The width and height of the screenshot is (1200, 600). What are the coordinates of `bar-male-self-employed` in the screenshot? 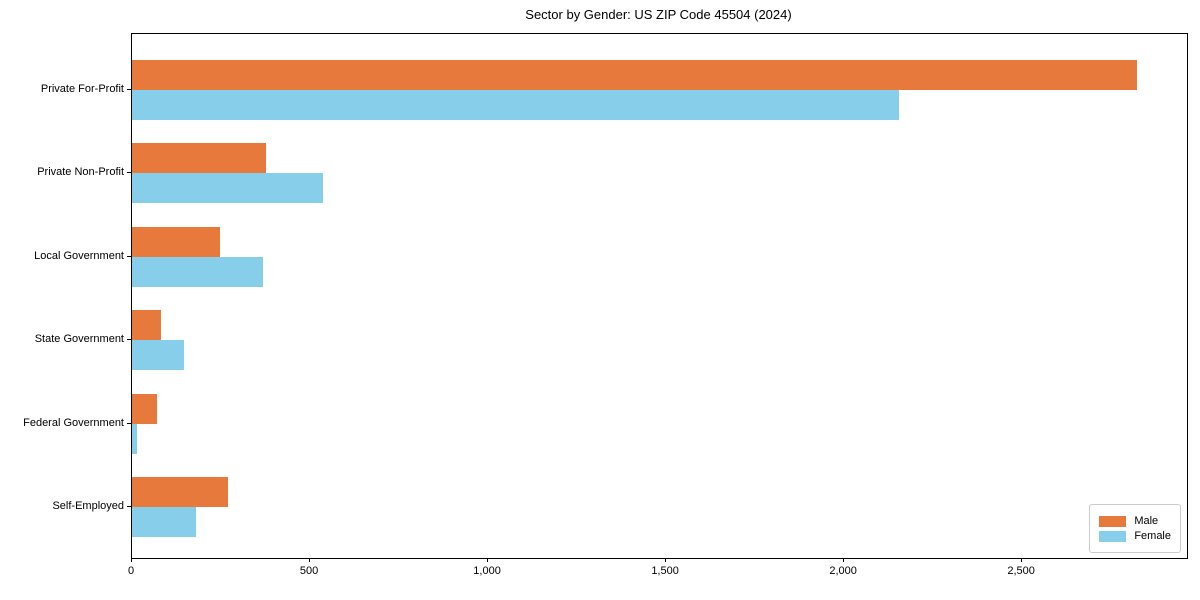 It's located at (180, 492).